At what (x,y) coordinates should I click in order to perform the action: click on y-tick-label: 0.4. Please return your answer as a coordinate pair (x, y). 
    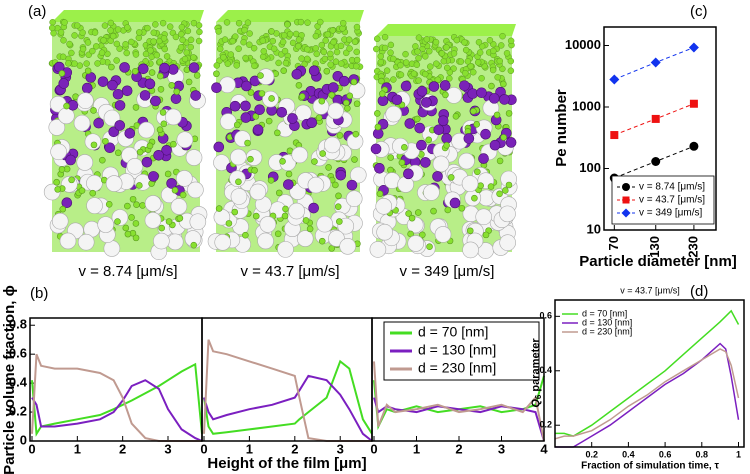
    Looking at the image, I should click on (18, 382).